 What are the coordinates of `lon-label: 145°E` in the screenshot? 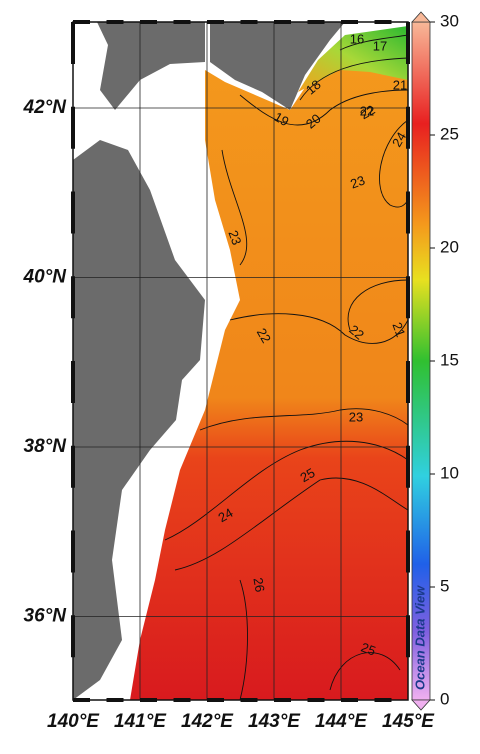 It's located at (408, 721).